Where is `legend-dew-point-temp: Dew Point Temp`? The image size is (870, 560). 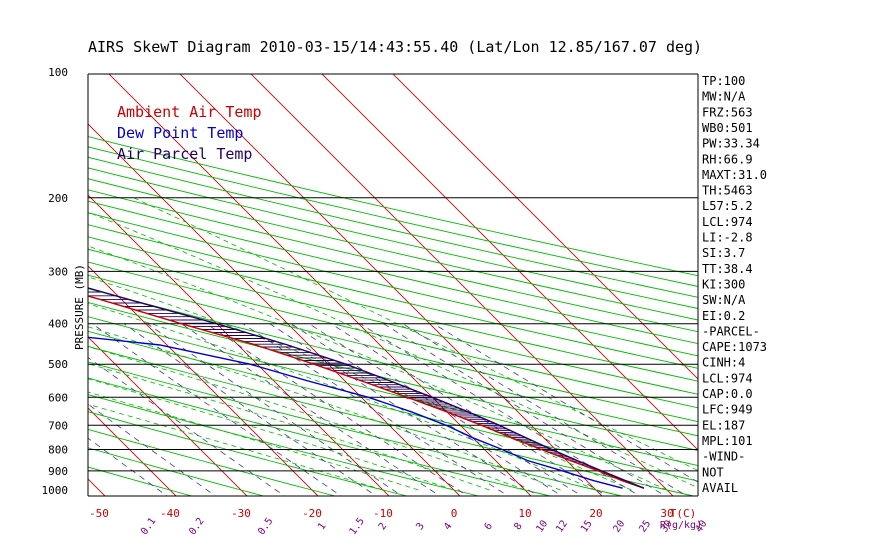 legend-dew-point-temp: Dew Point Temp is located at coordinates (180, 133).